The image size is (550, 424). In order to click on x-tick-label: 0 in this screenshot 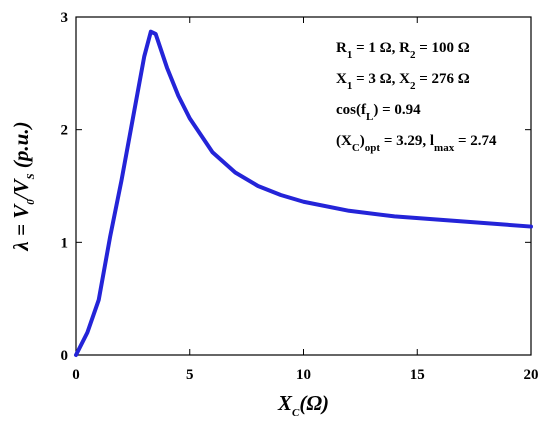, I will do `click(76, 375)`.